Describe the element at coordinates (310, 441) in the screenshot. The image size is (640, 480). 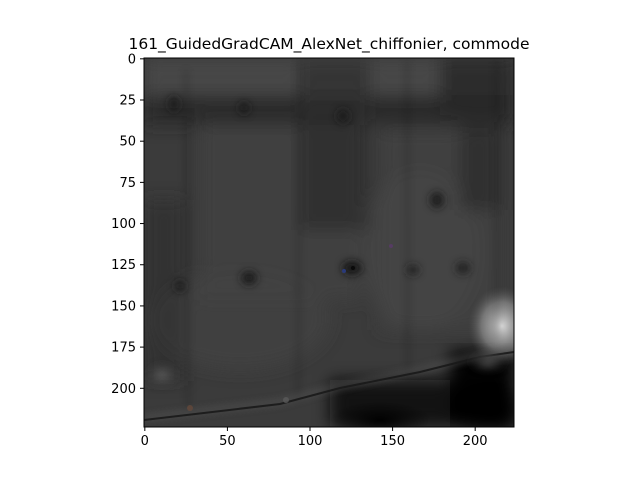
I see `x-tick-label: 100` at that location.